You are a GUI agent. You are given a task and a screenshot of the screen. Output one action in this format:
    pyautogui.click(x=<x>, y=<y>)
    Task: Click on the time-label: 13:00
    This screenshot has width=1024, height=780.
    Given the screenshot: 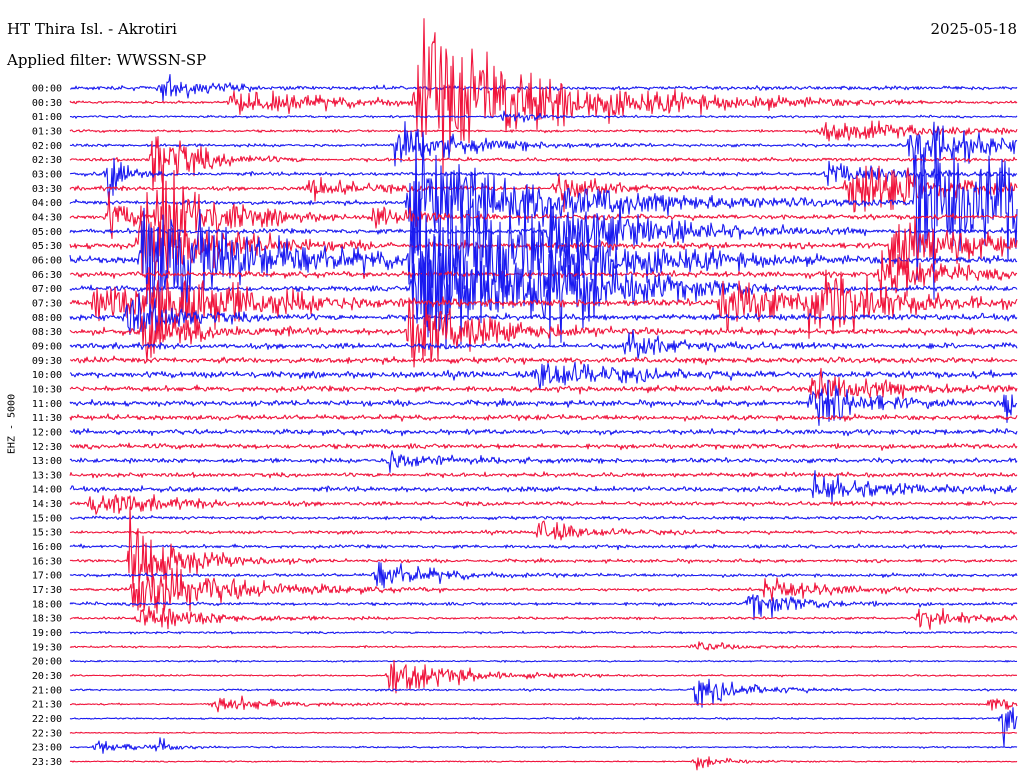 What is the action you would take?
    pyautogui.click(x=47, y=461)
    